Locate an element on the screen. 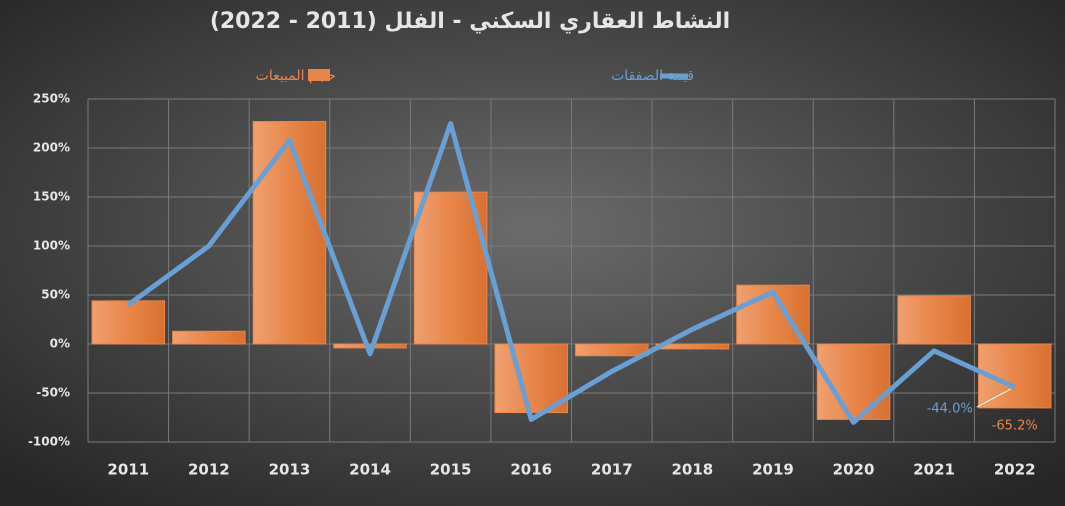 The height and width of the screenshot is (506, 1065). legend-swatch is located at coordinates (319, 75).